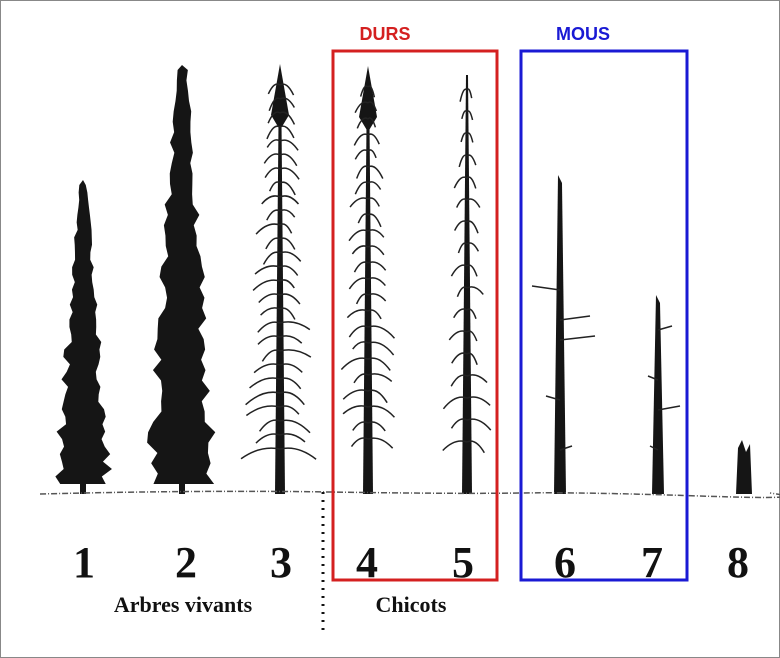  I want to click on tree-stump, so click(744, 467).